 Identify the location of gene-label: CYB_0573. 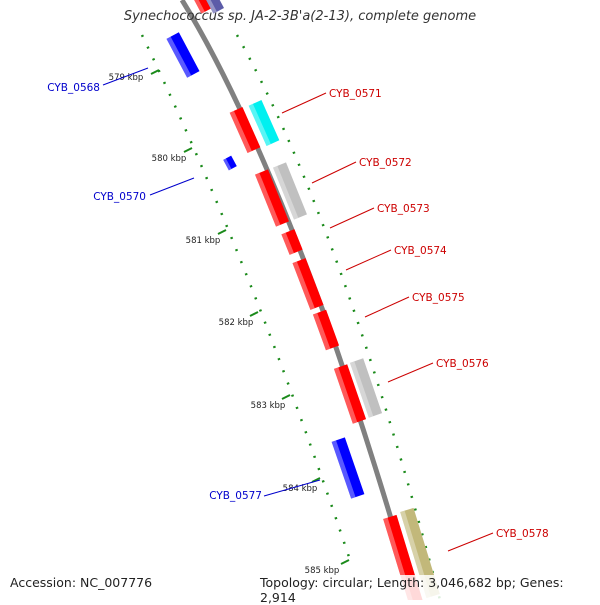
(403, 209).